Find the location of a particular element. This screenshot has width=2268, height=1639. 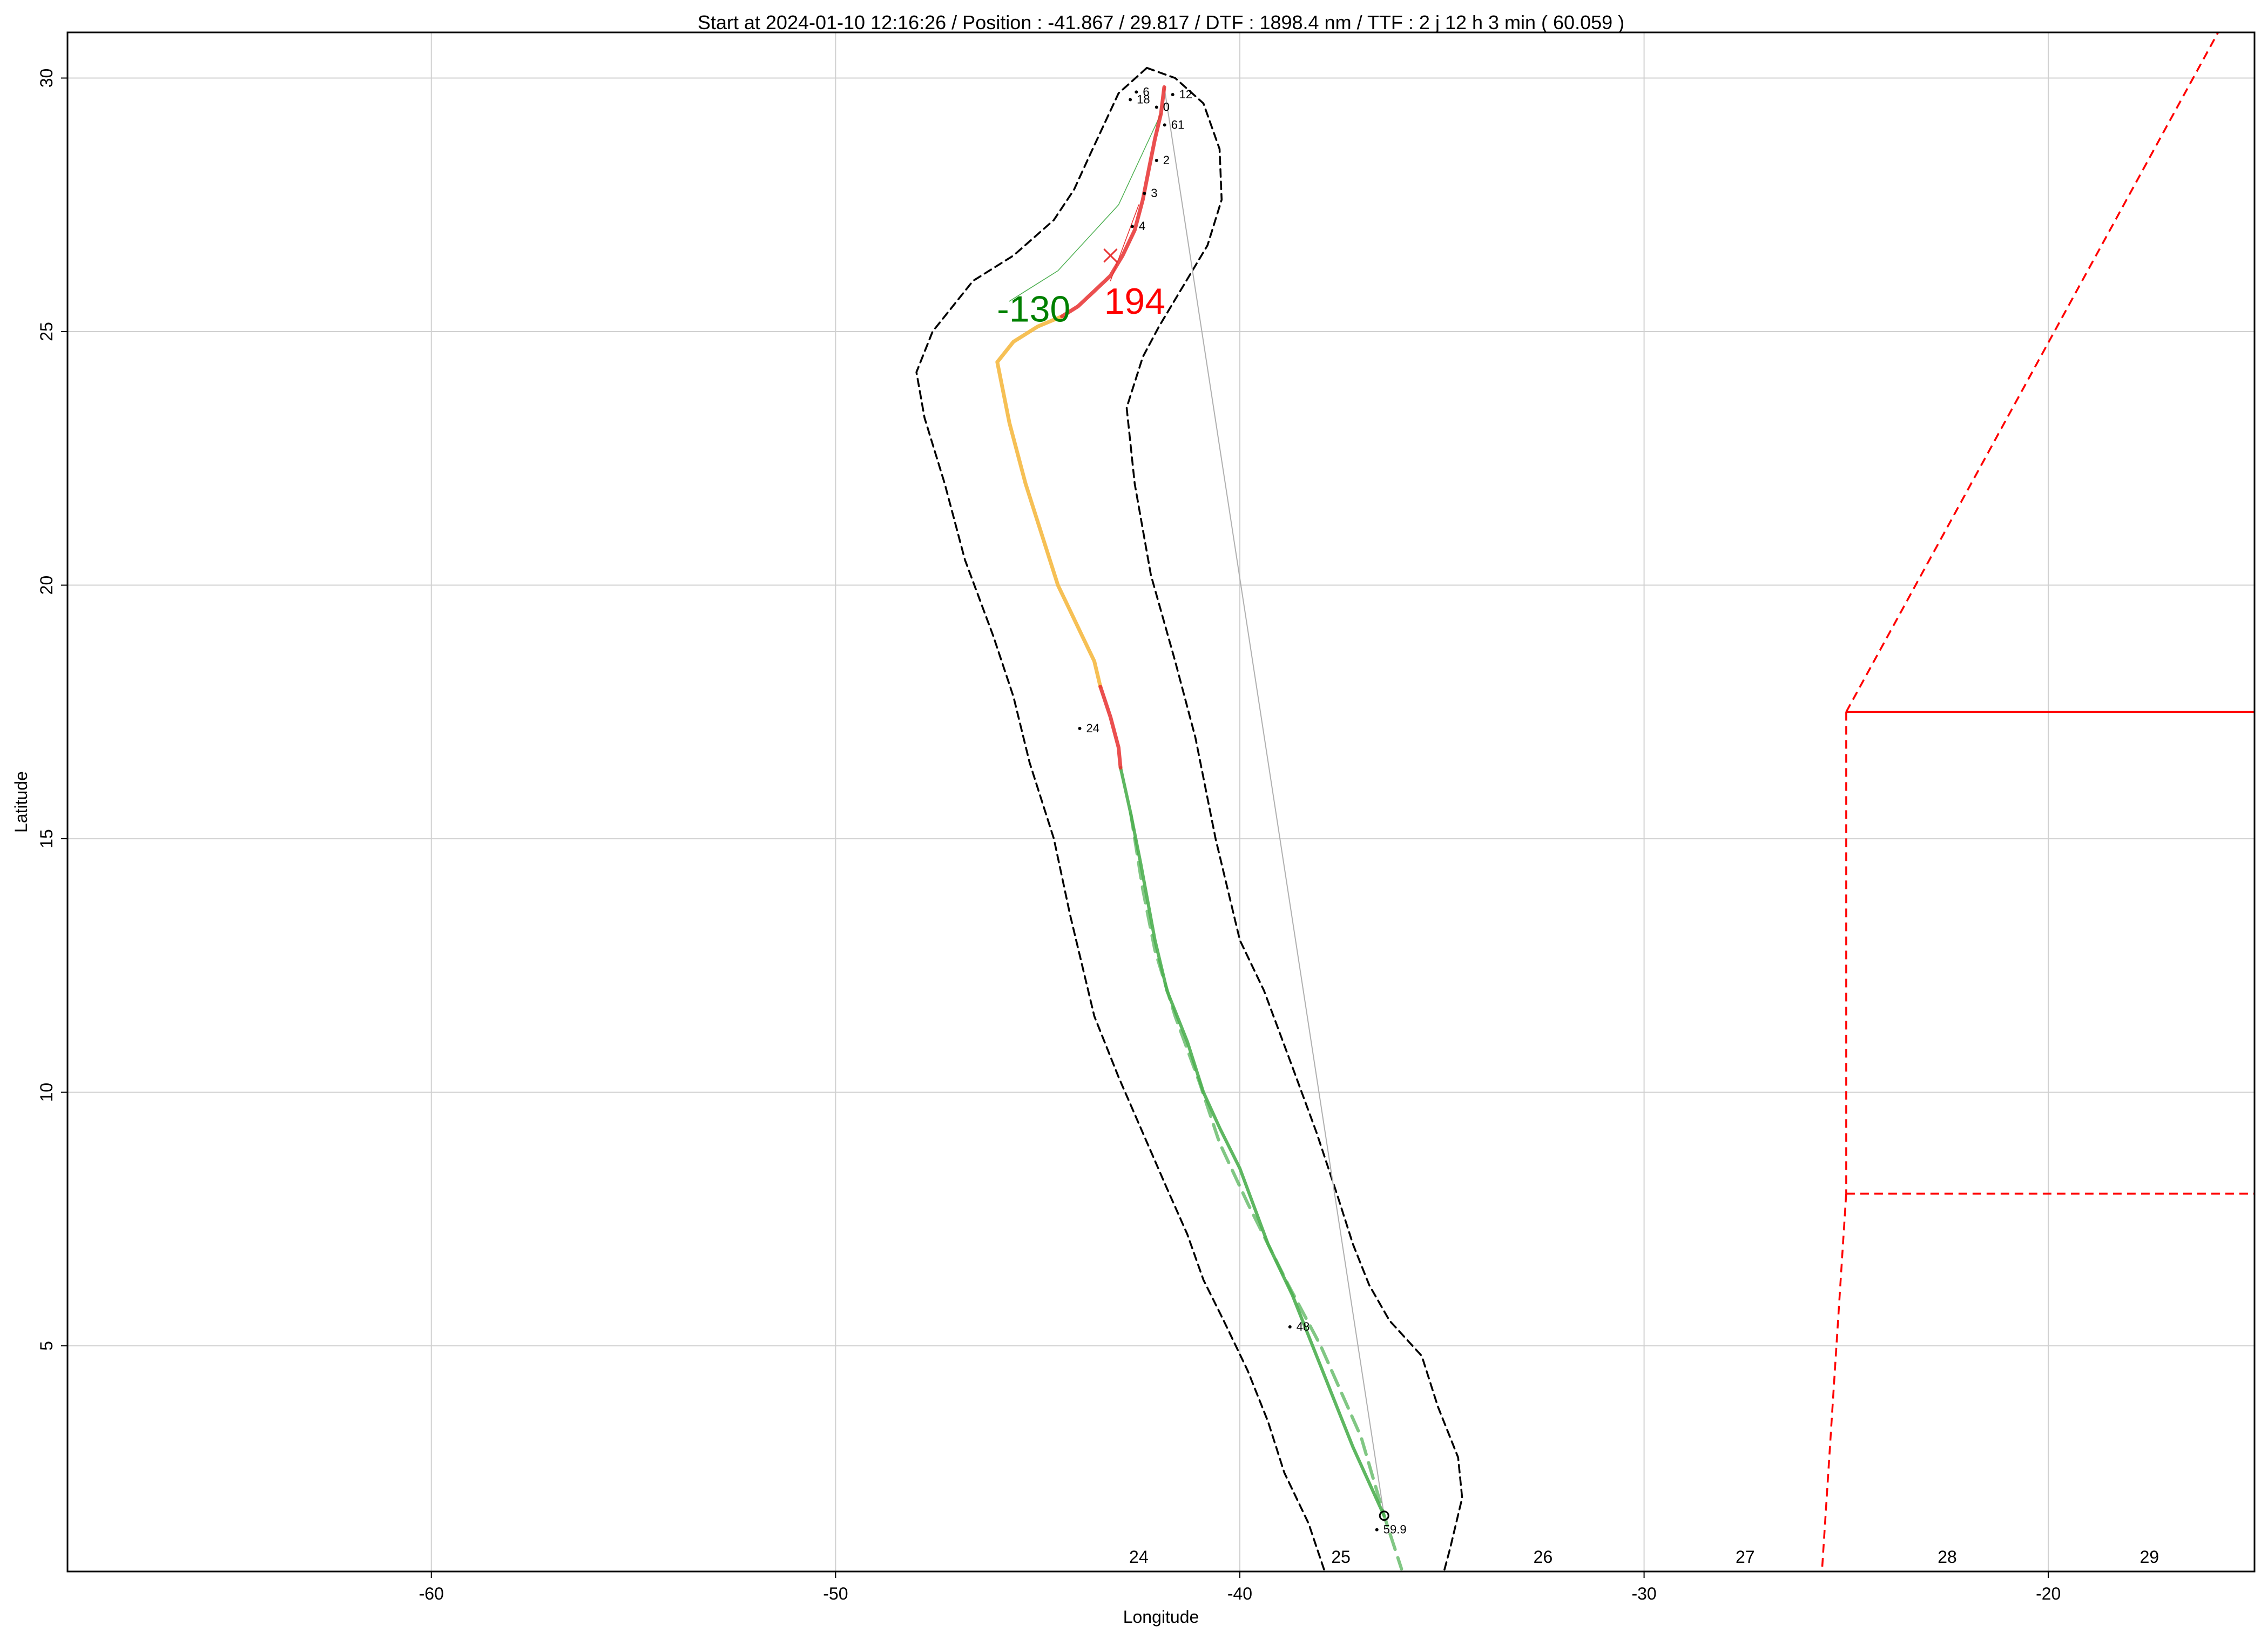

series-envelope-outer is located at coordinates (1294, 819).